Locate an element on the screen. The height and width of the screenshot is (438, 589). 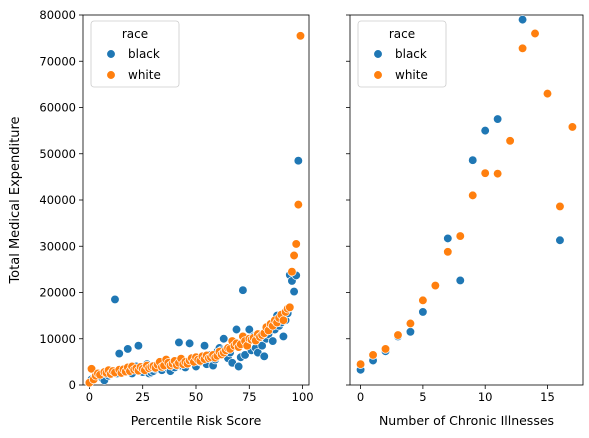
right-x-tick-label-1: 5 is located at coordinates (422, 397).